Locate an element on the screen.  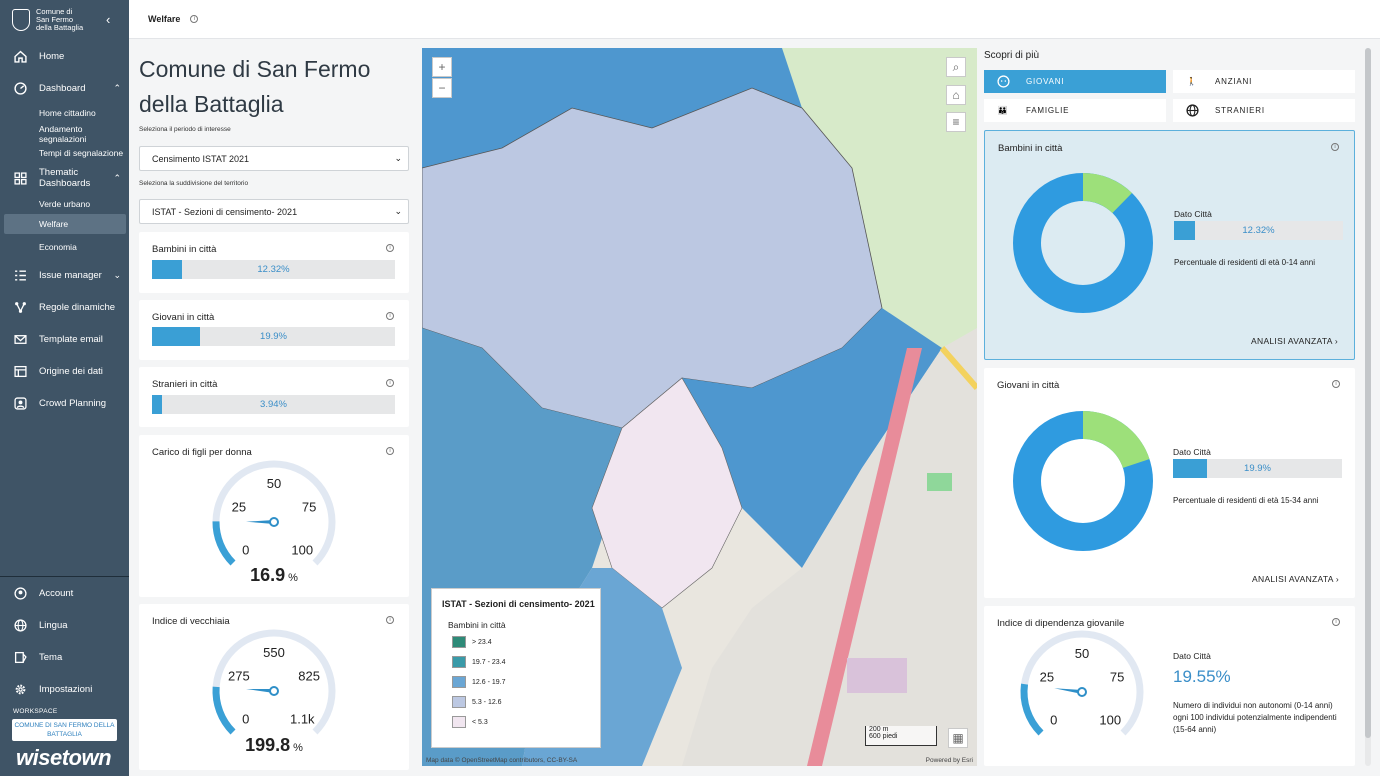
gauge-tick-label: 75 is located at coordinates (1117, 676).